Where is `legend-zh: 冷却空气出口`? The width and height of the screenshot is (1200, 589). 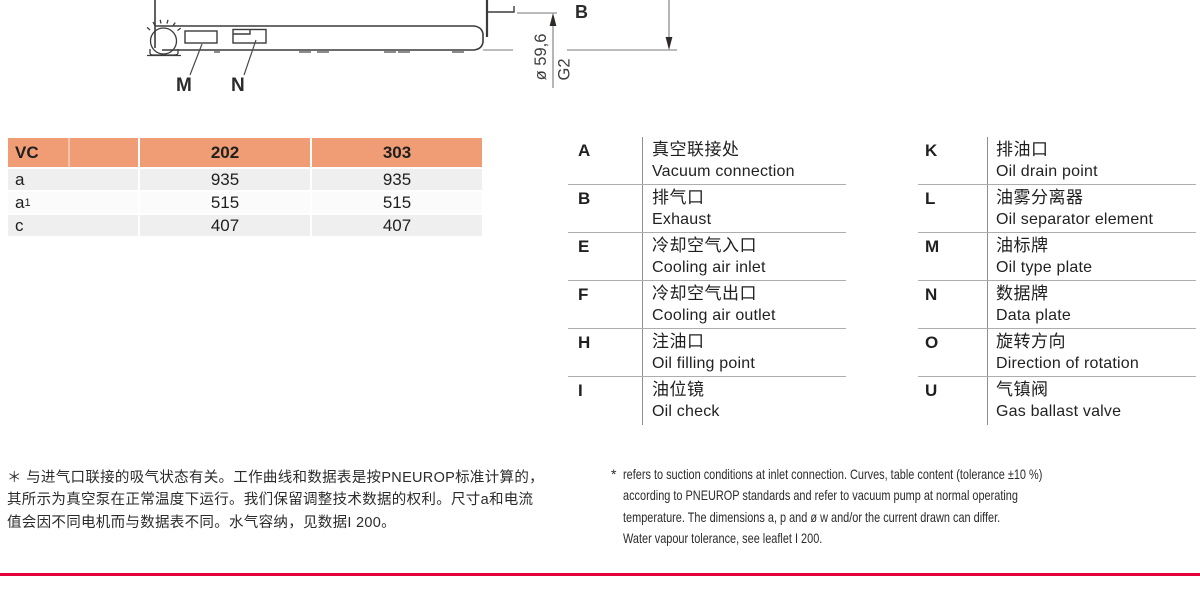 legend-zh: 冷却空气出口 is located at coordinates (704, 293).